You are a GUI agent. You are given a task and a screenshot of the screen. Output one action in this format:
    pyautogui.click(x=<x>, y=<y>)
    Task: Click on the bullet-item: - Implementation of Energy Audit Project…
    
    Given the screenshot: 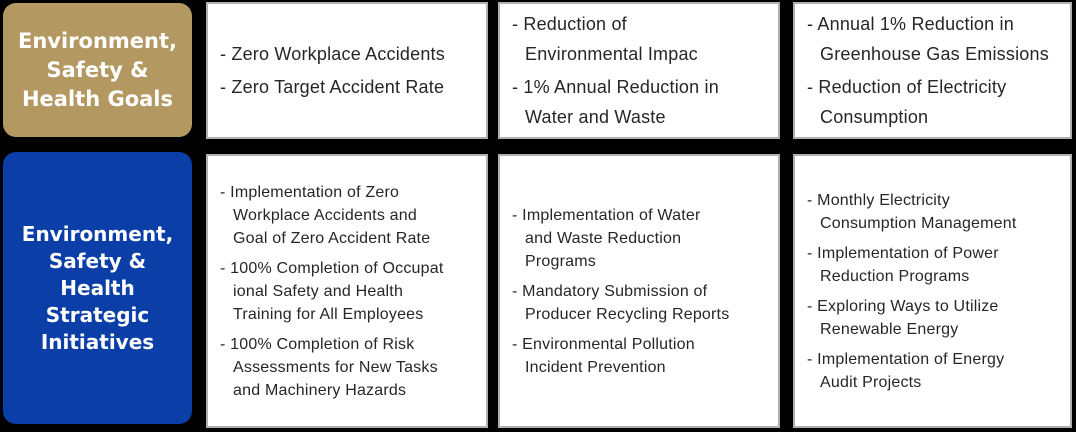 What is the action you would take?
    pyautogui.click(x=906, y=370)
    